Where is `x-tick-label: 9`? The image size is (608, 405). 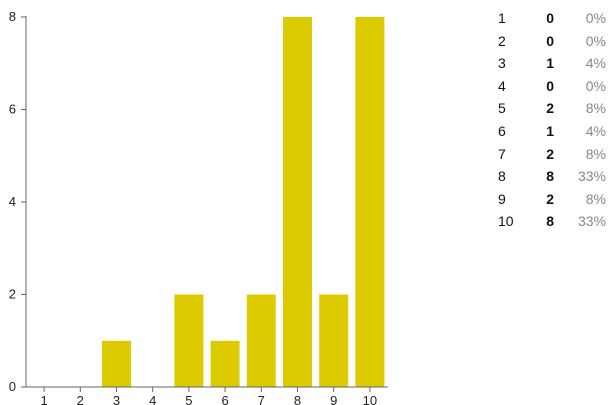 x-tick-label: 9 is located at coordinates (333, 399).